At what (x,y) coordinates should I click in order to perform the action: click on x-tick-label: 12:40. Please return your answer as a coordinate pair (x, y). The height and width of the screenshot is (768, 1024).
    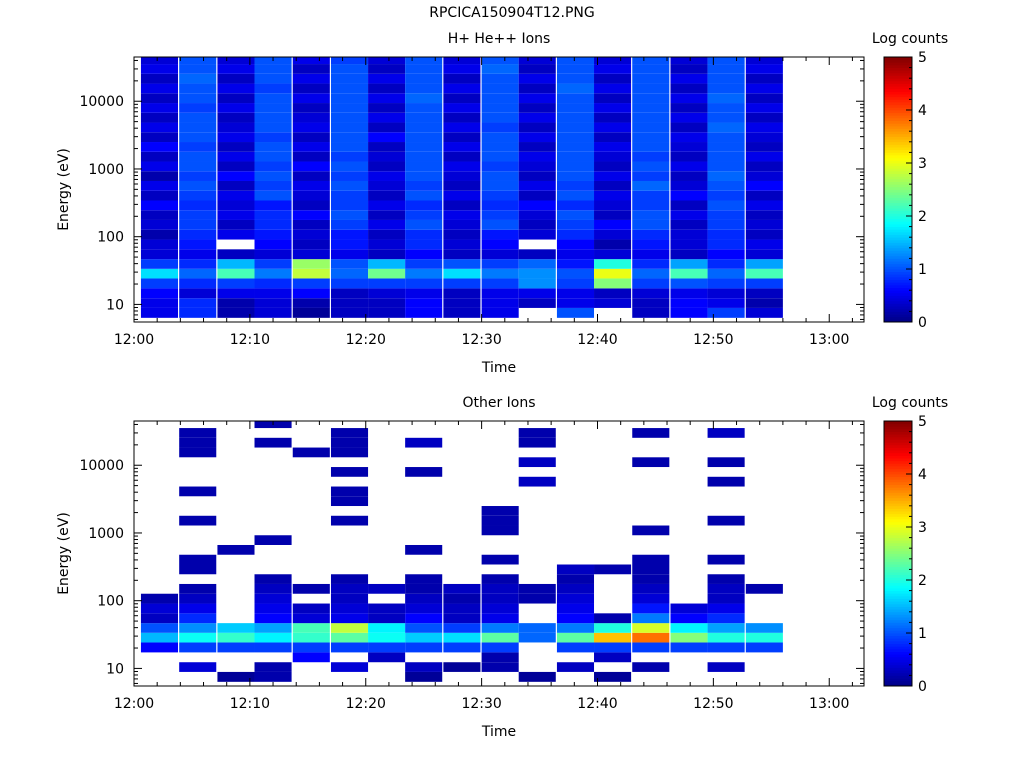
    Looking at the image, I should click on (597, 340).